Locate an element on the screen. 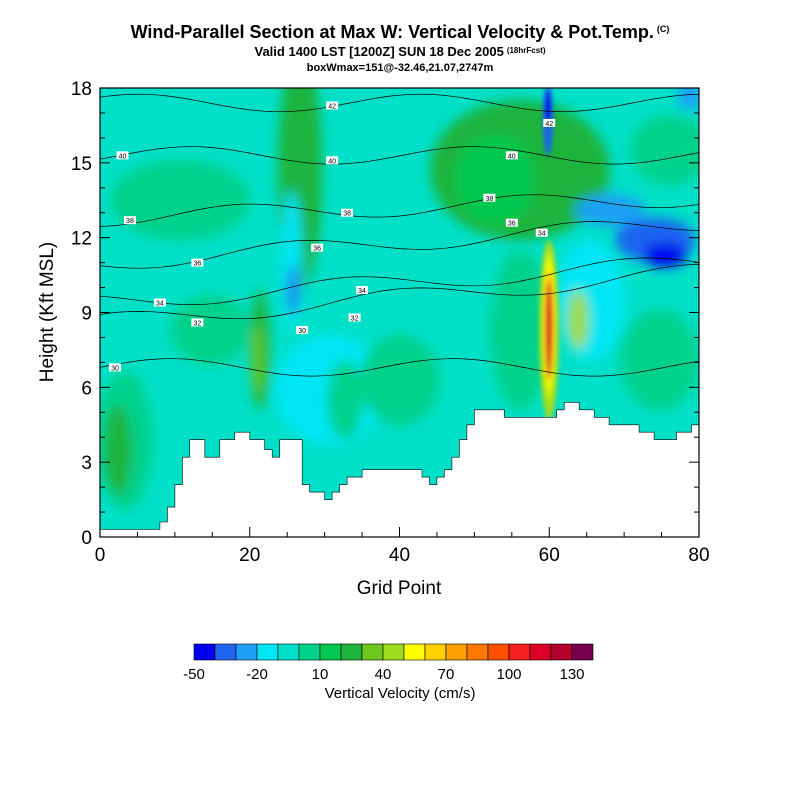 The height and width of the screenshot is (800, 800). contour-label-text: 36 is located at coordinates (512, 224).